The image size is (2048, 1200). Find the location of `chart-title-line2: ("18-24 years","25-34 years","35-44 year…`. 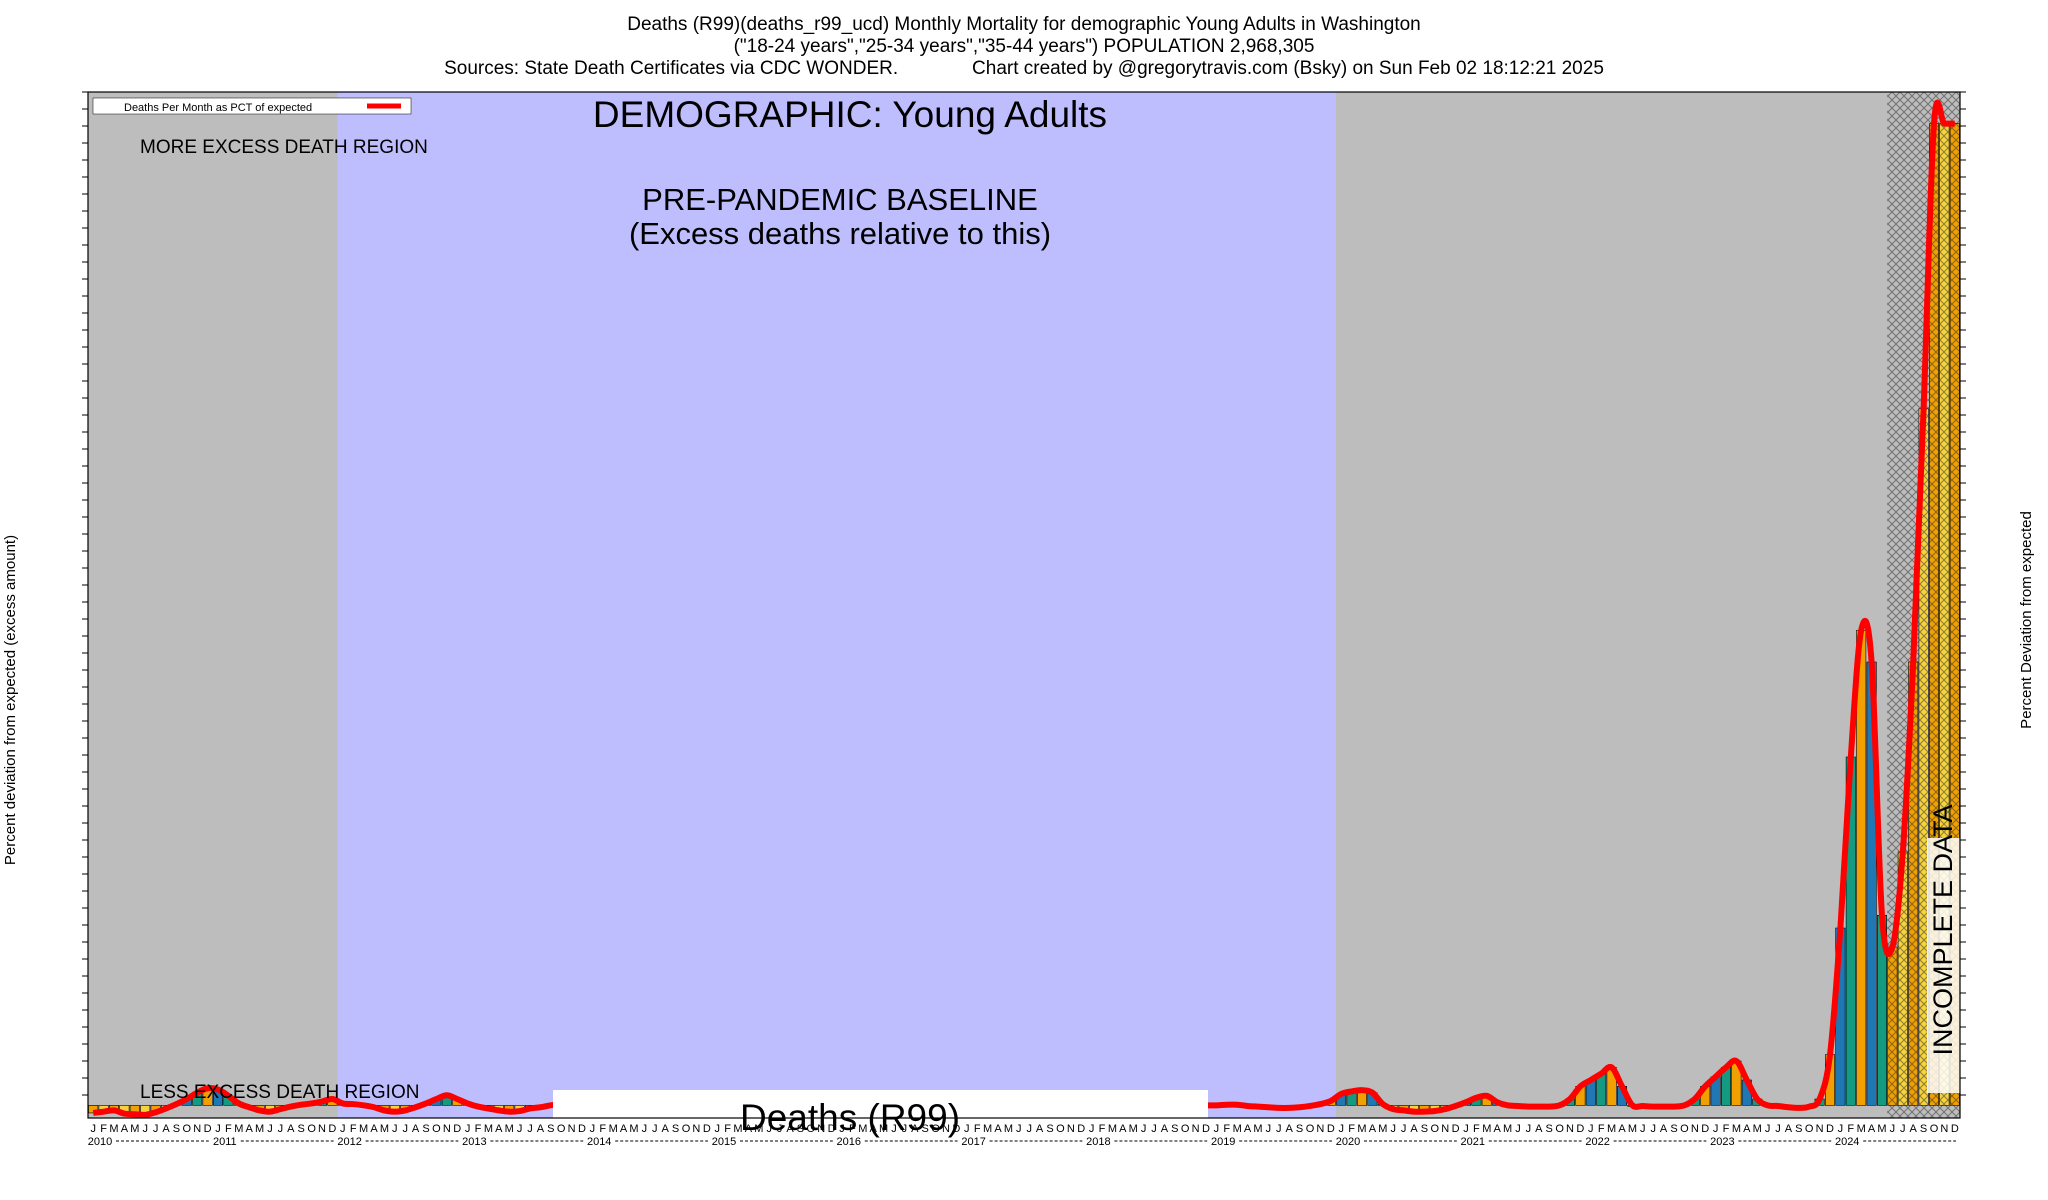

chart-title-line2: ("18-24 years","25-34 years","35-44 year… is located at coordinates (1024, 46).